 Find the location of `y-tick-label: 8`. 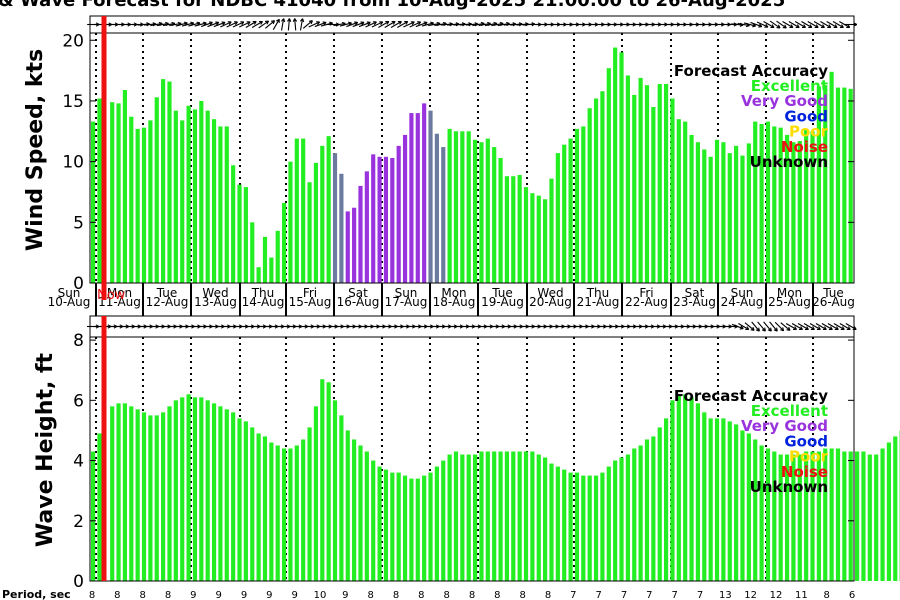

y-tick-label: 8 is located at coordinates (78, 341).